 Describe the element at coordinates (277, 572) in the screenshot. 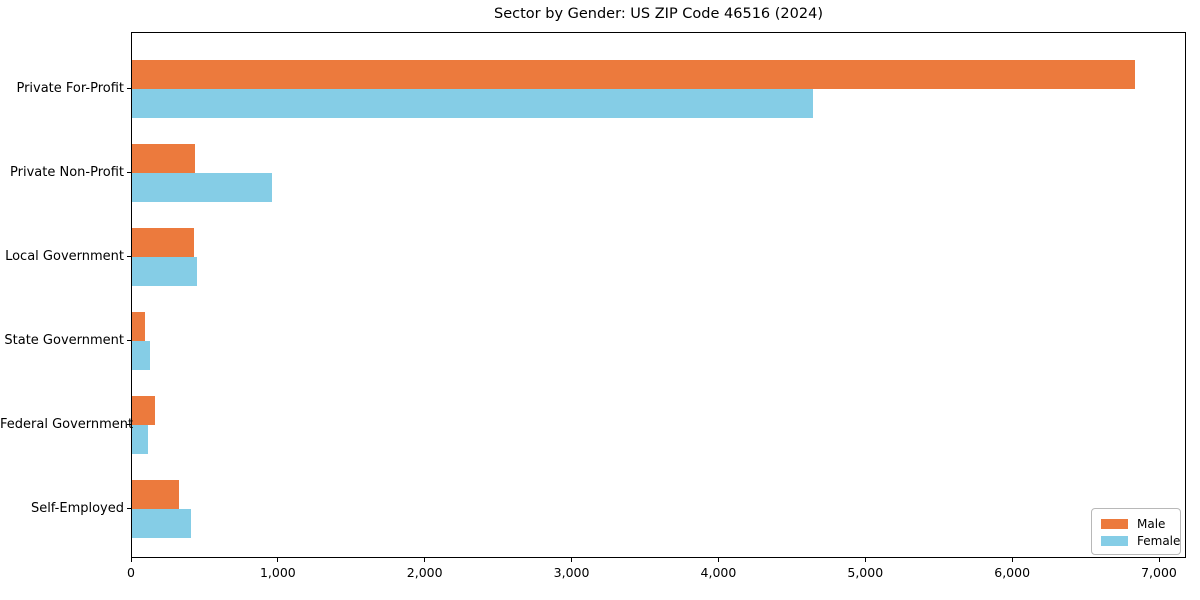

I see `x-tick-label: 1,000` at that location.